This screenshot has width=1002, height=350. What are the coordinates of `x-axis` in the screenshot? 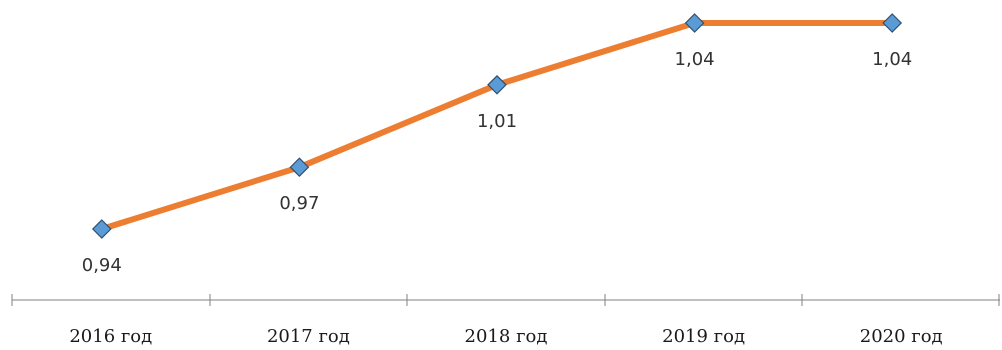 It's located at (505, 300).